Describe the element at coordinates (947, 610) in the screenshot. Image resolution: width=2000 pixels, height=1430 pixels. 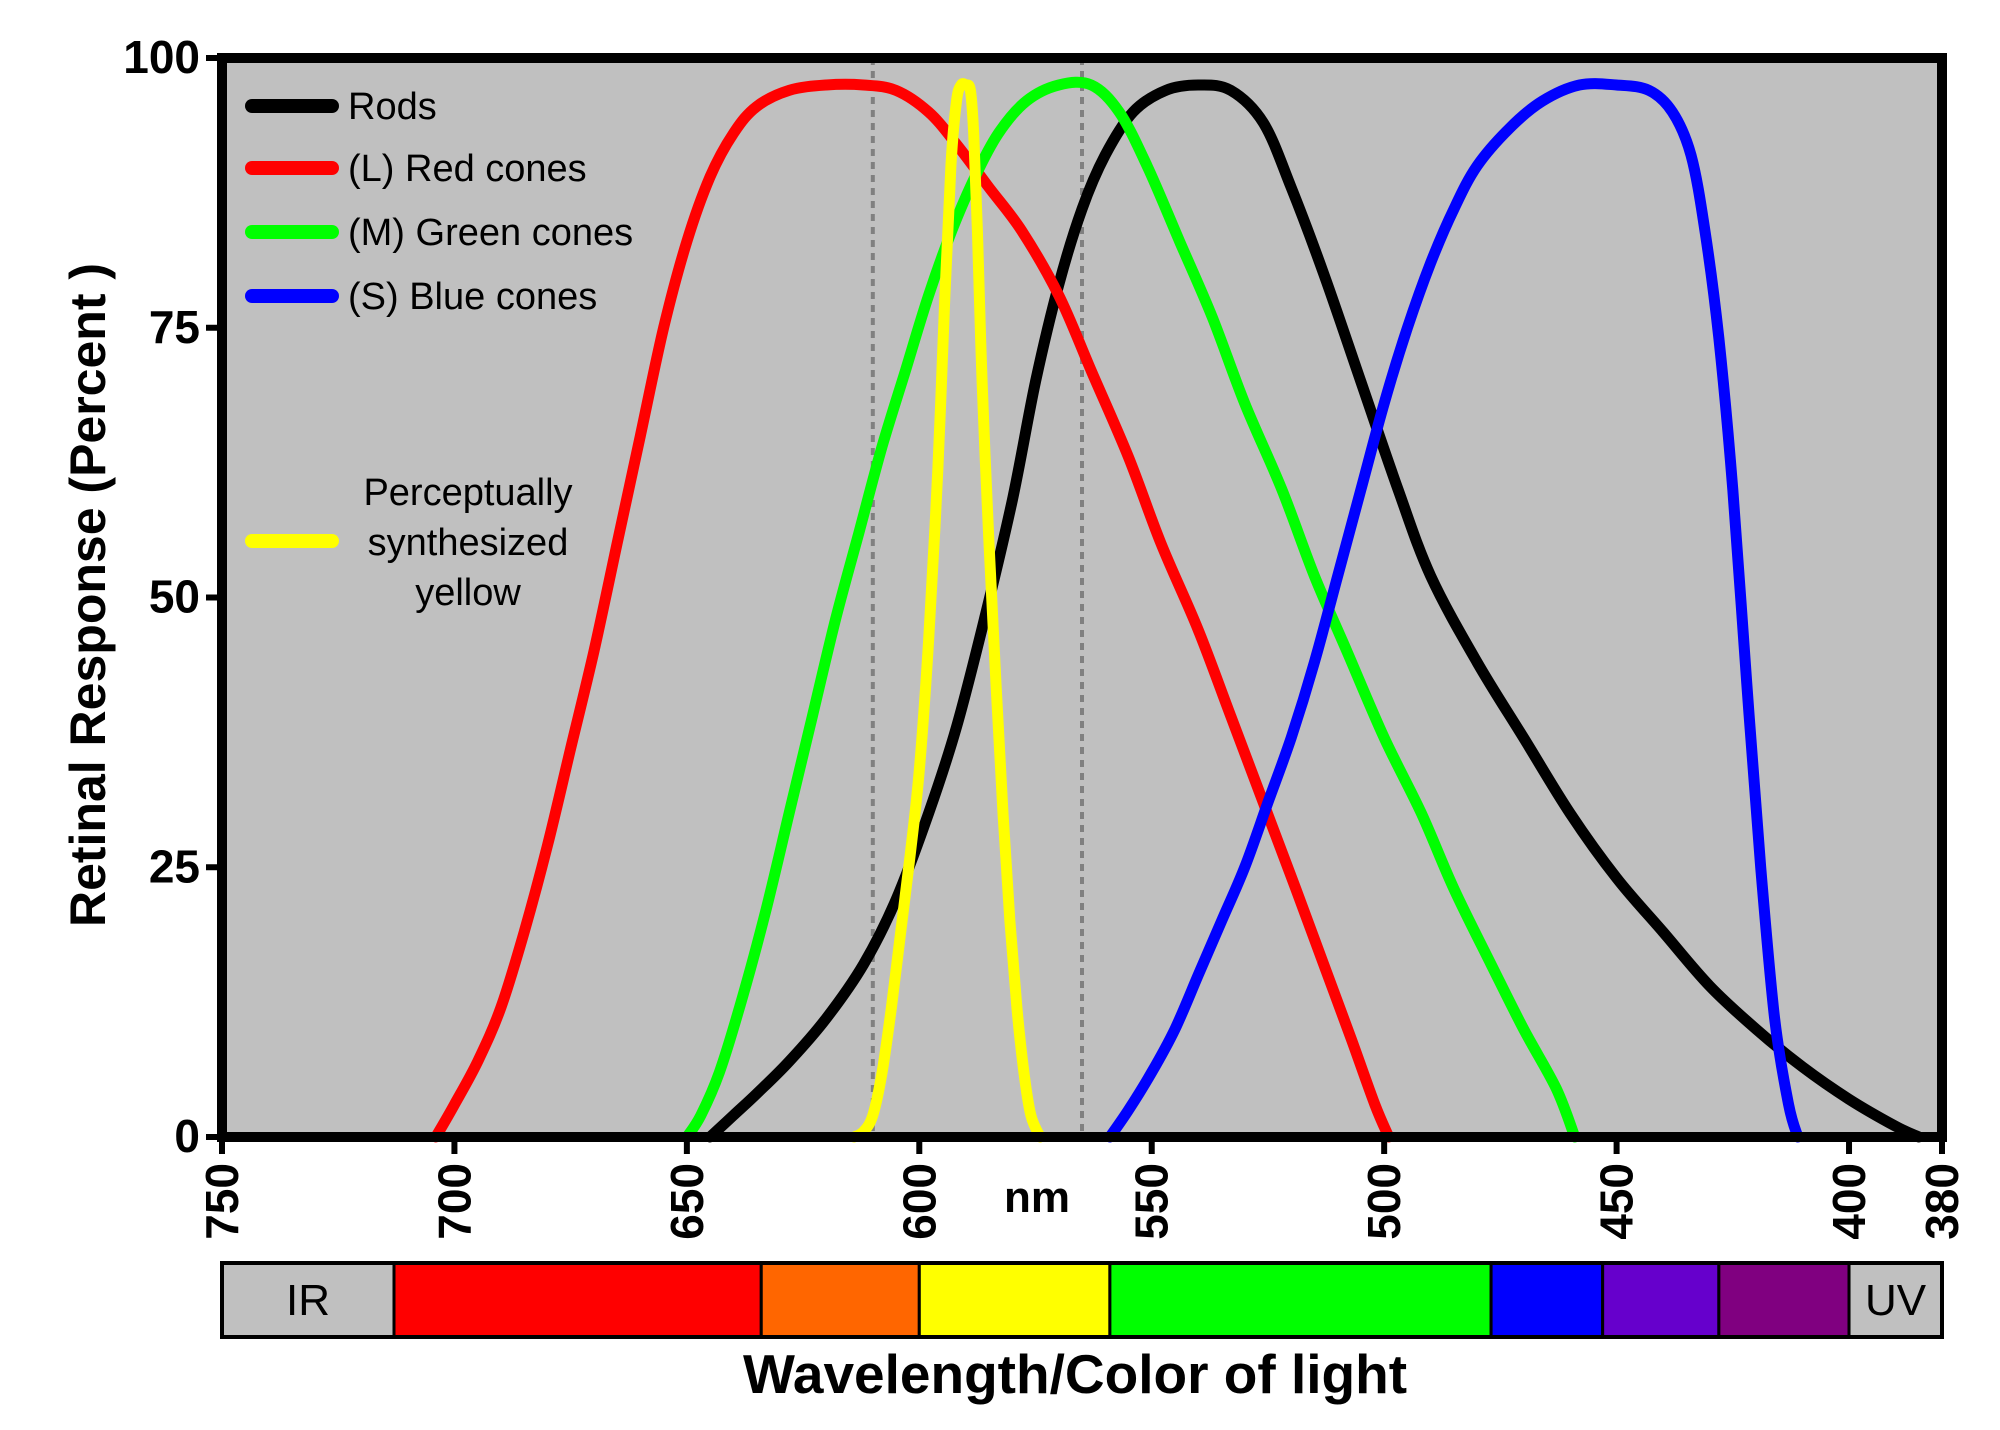
I see `series-yellow-line` at that location.